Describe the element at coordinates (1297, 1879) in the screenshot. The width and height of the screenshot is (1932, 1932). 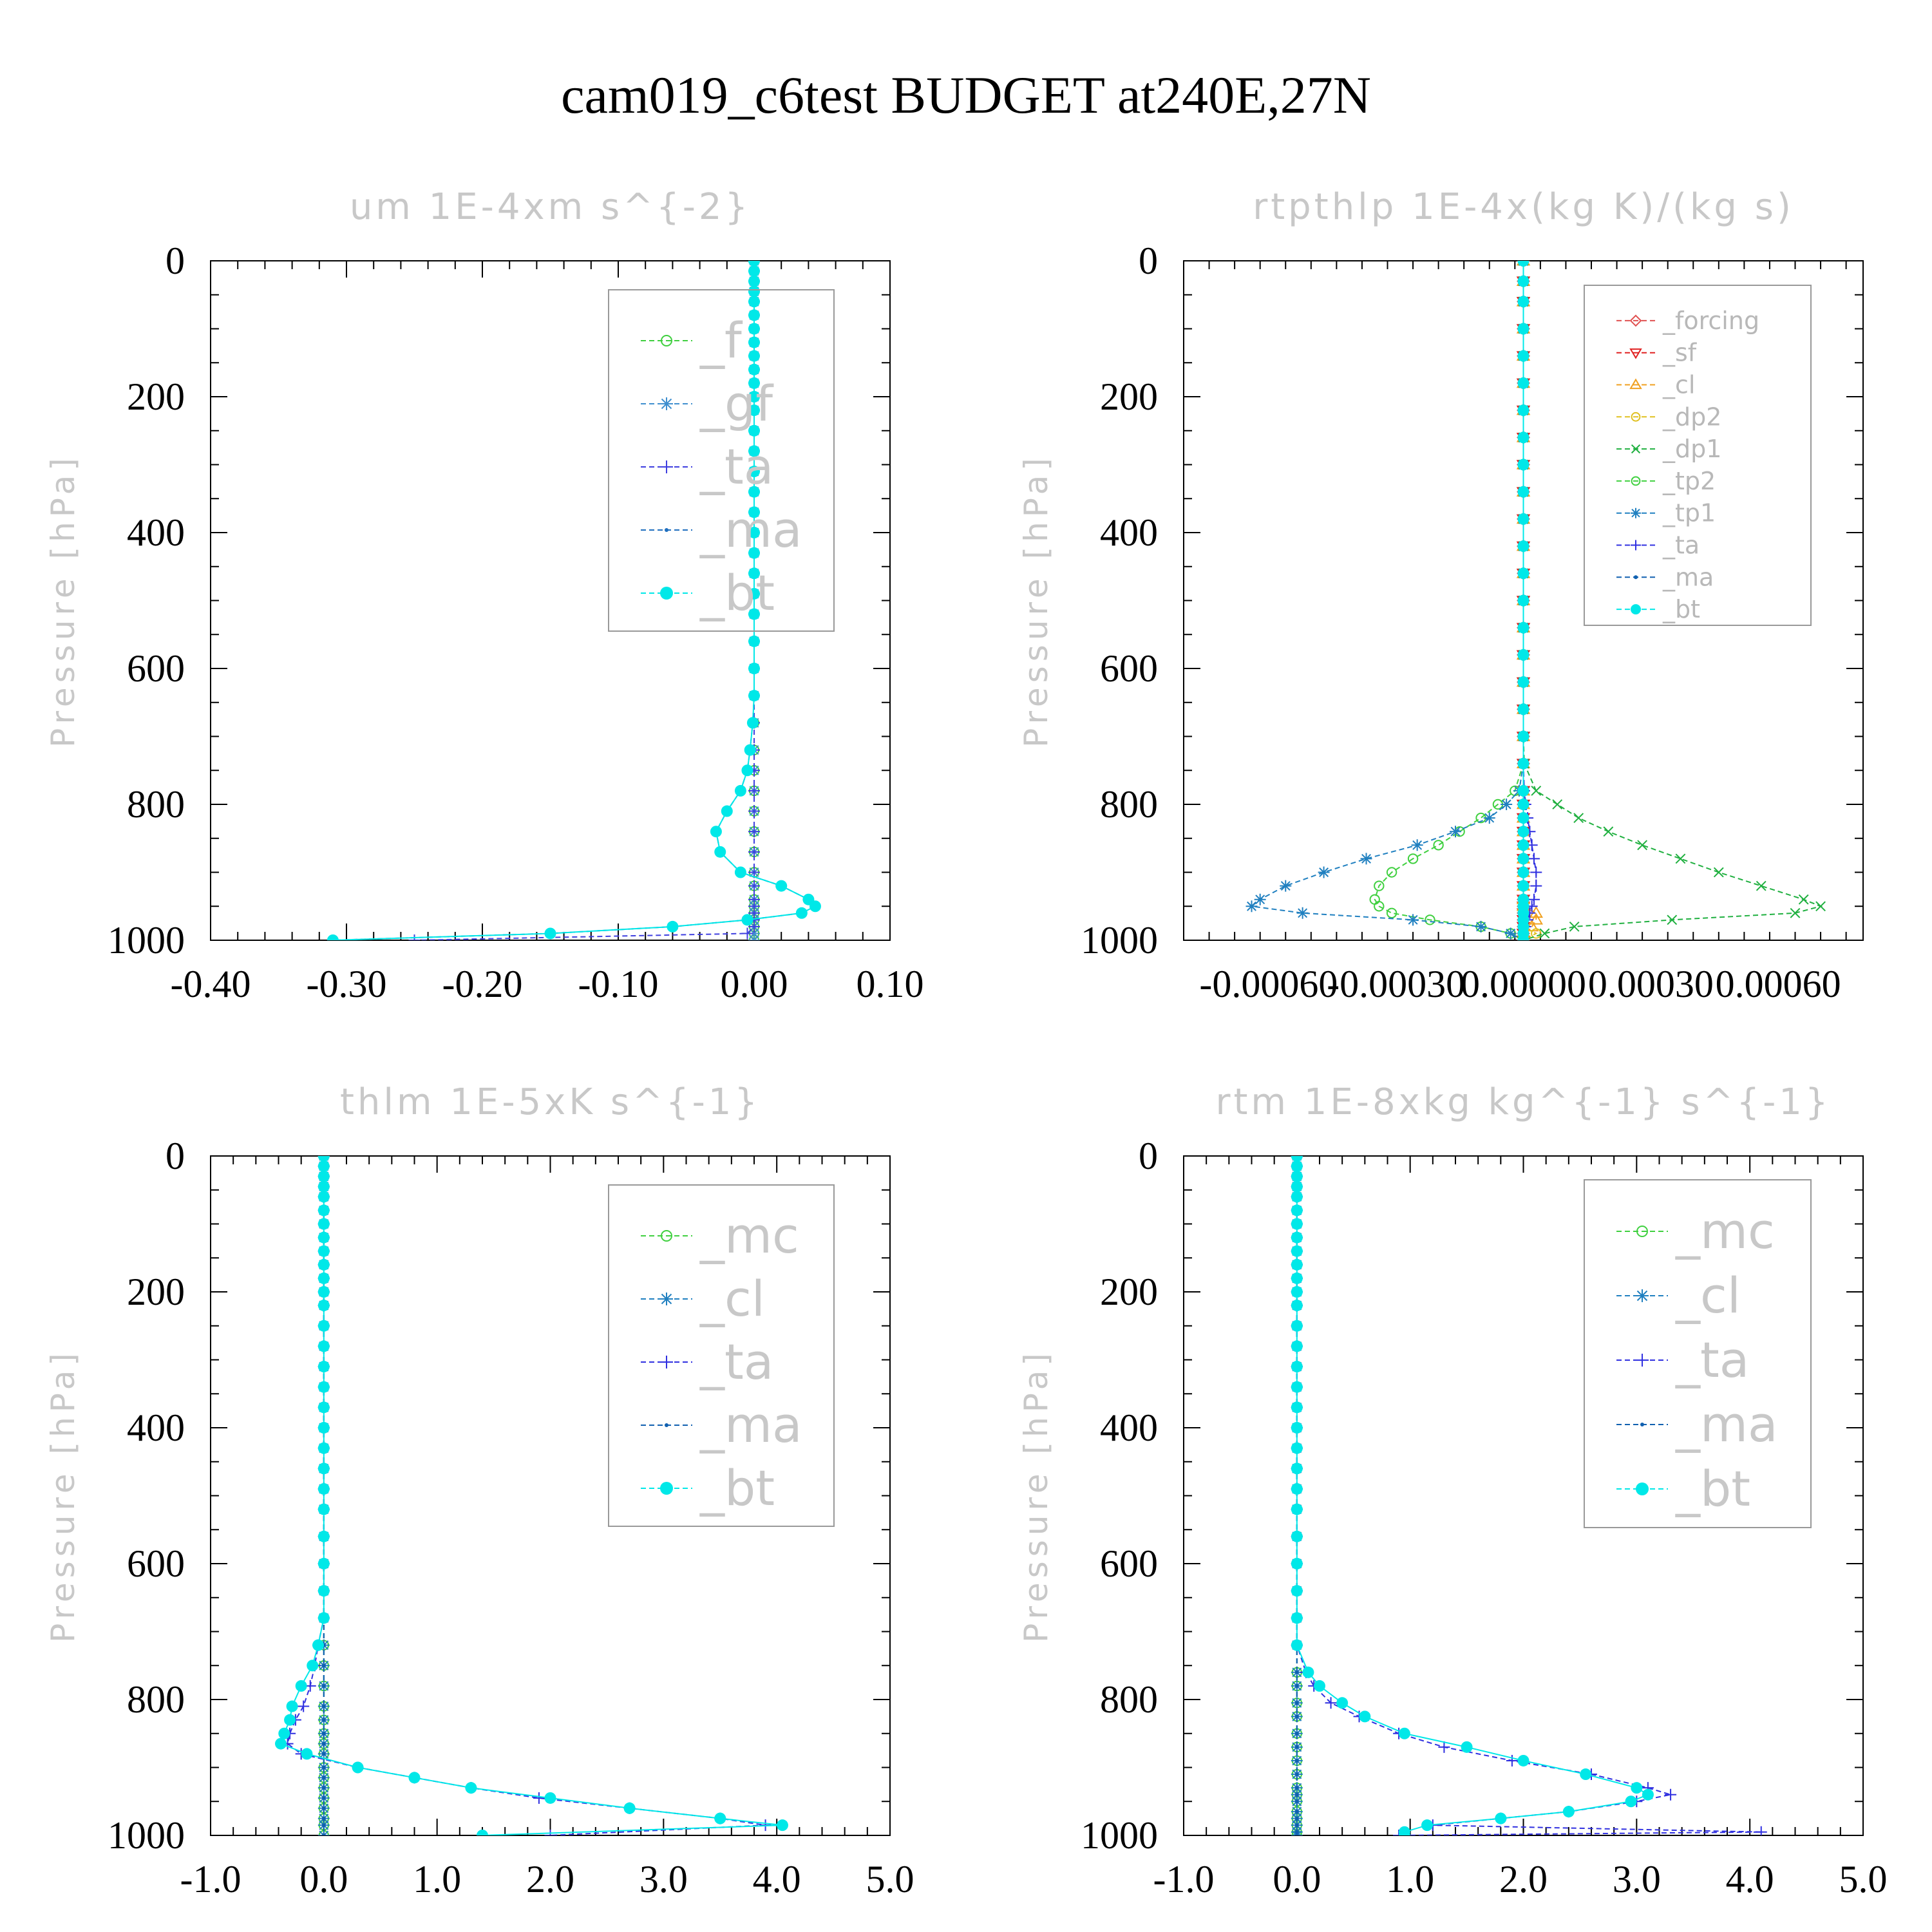
I see `x-tick-label: 0.0` at that location.